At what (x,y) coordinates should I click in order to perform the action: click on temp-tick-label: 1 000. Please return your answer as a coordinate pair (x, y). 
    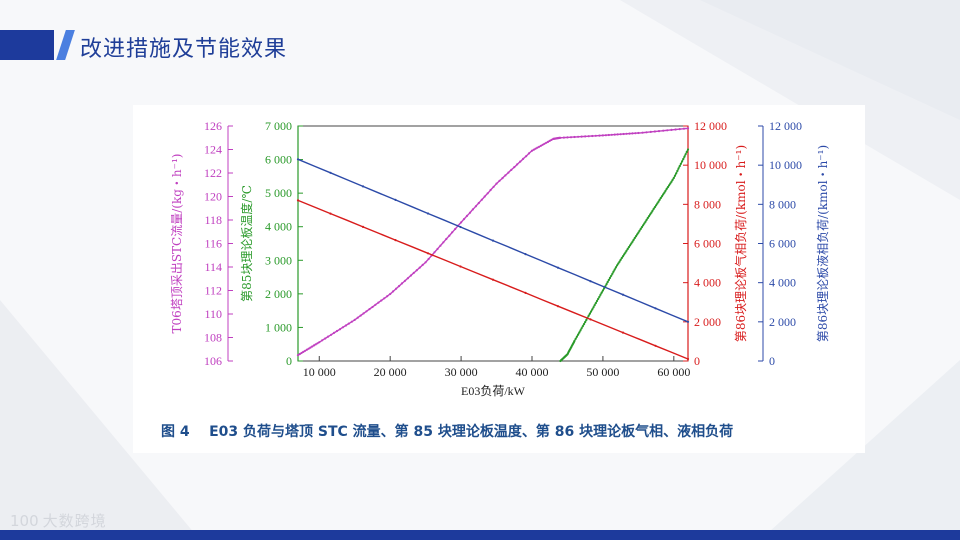
    Looking at the image, I should click on (278, 327).